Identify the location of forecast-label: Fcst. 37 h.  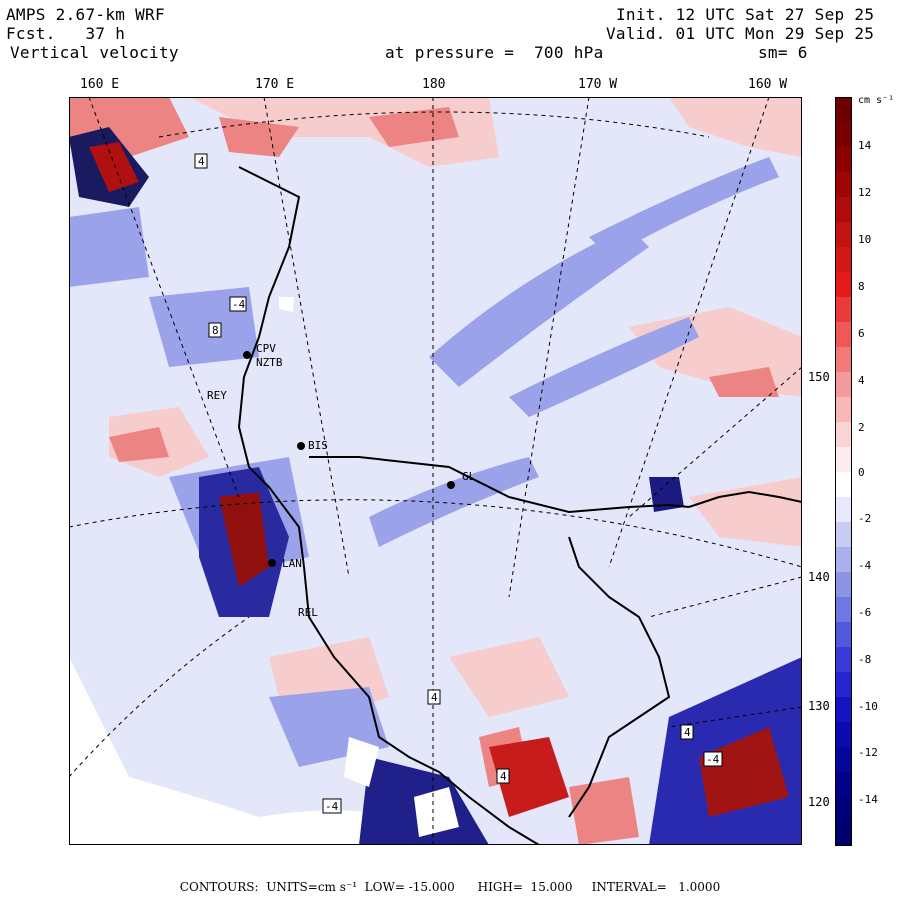
(65, 34).